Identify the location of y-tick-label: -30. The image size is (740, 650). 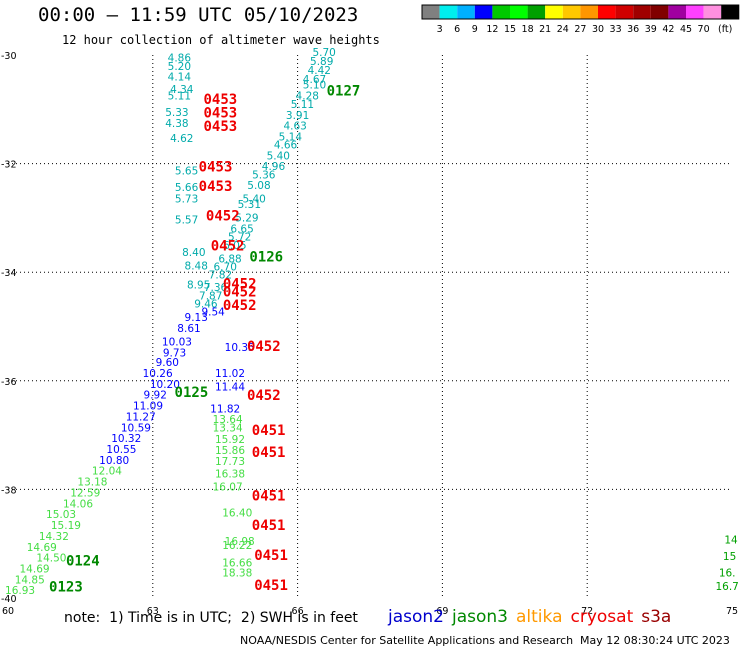
(9, 56).